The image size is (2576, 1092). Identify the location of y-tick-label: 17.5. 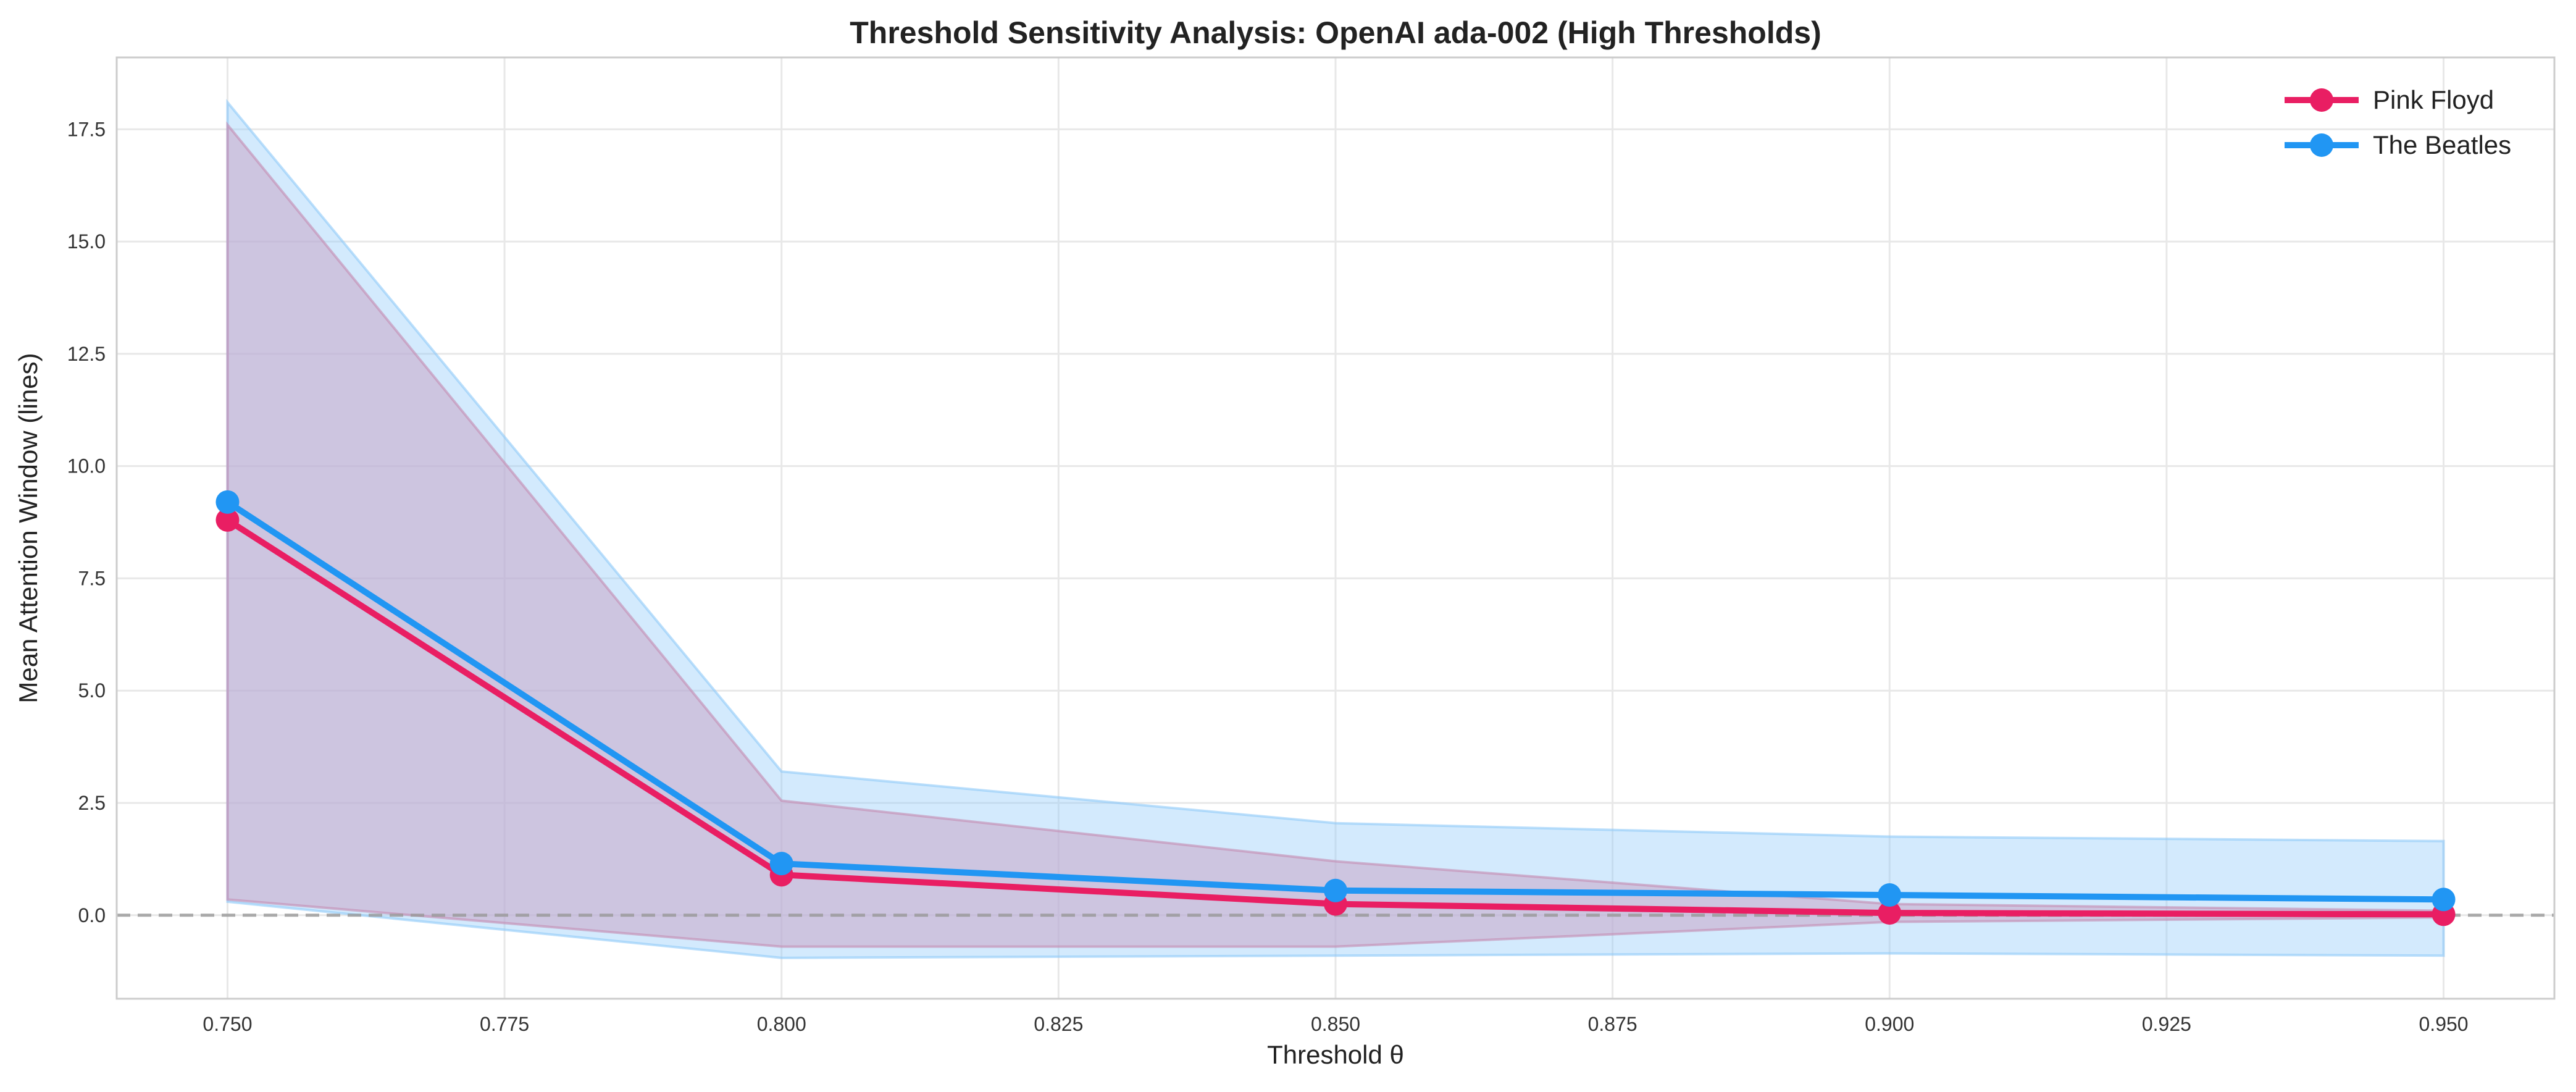
(87, 129).